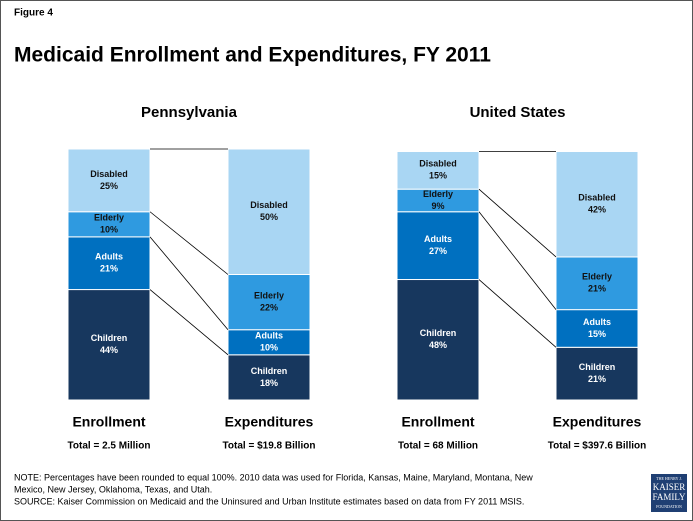 This screenshot has width=693, height=521. Describe the element at coordinates (269, 217) in the screenshot. I see `data-label: 50%` at that location.